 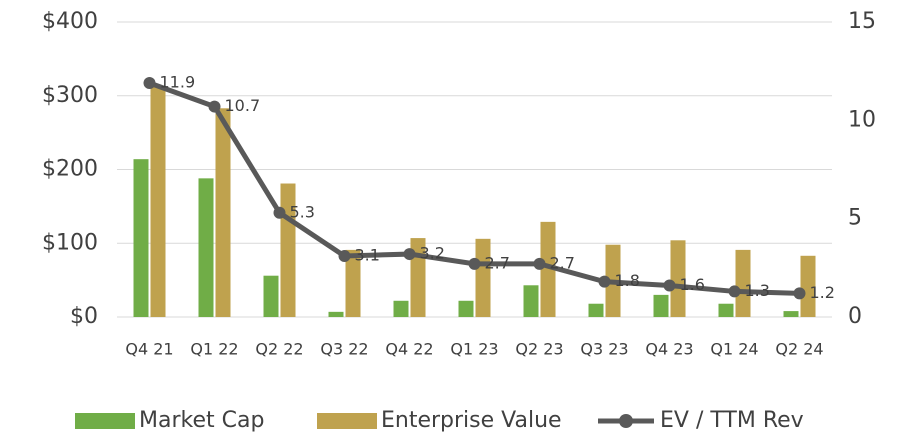 I want to click on x-tick-label: Q4 22, so click(x=409, y=349).